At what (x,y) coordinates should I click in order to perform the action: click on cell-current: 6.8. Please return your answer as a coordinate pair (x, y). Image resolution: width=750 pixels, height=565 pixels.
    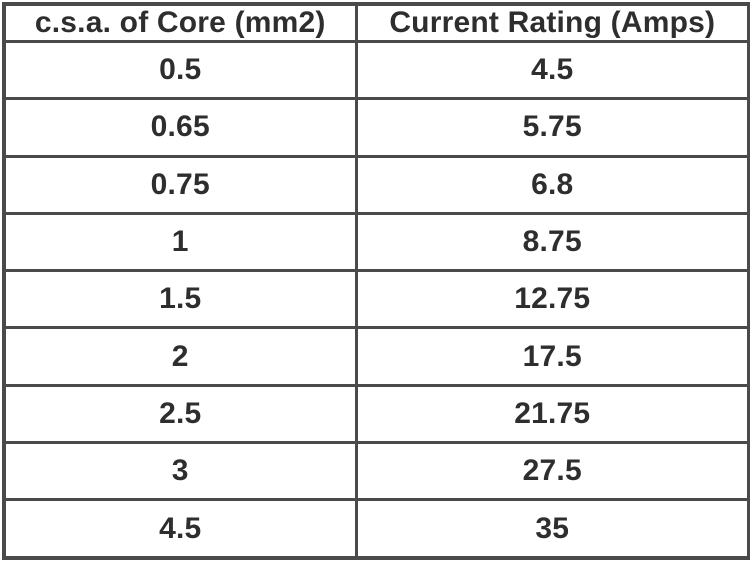
    Looking at the image, I should click on (552, 184).